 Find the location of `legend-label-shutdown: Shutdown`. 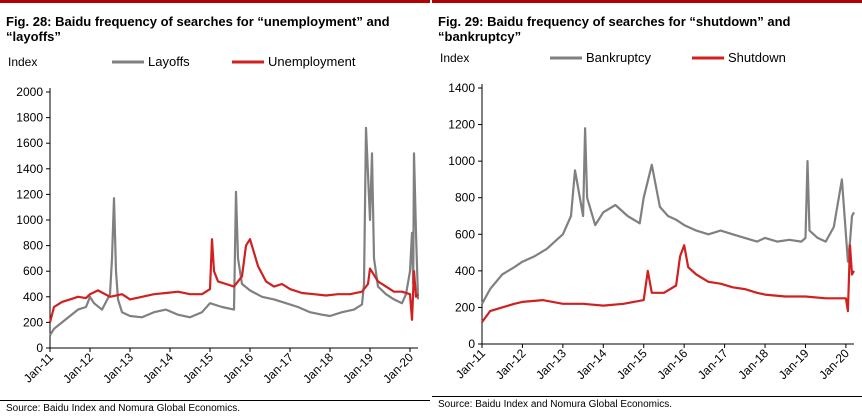

legend-label-shutdown: Shutdown is located at coordinates (757, 57).